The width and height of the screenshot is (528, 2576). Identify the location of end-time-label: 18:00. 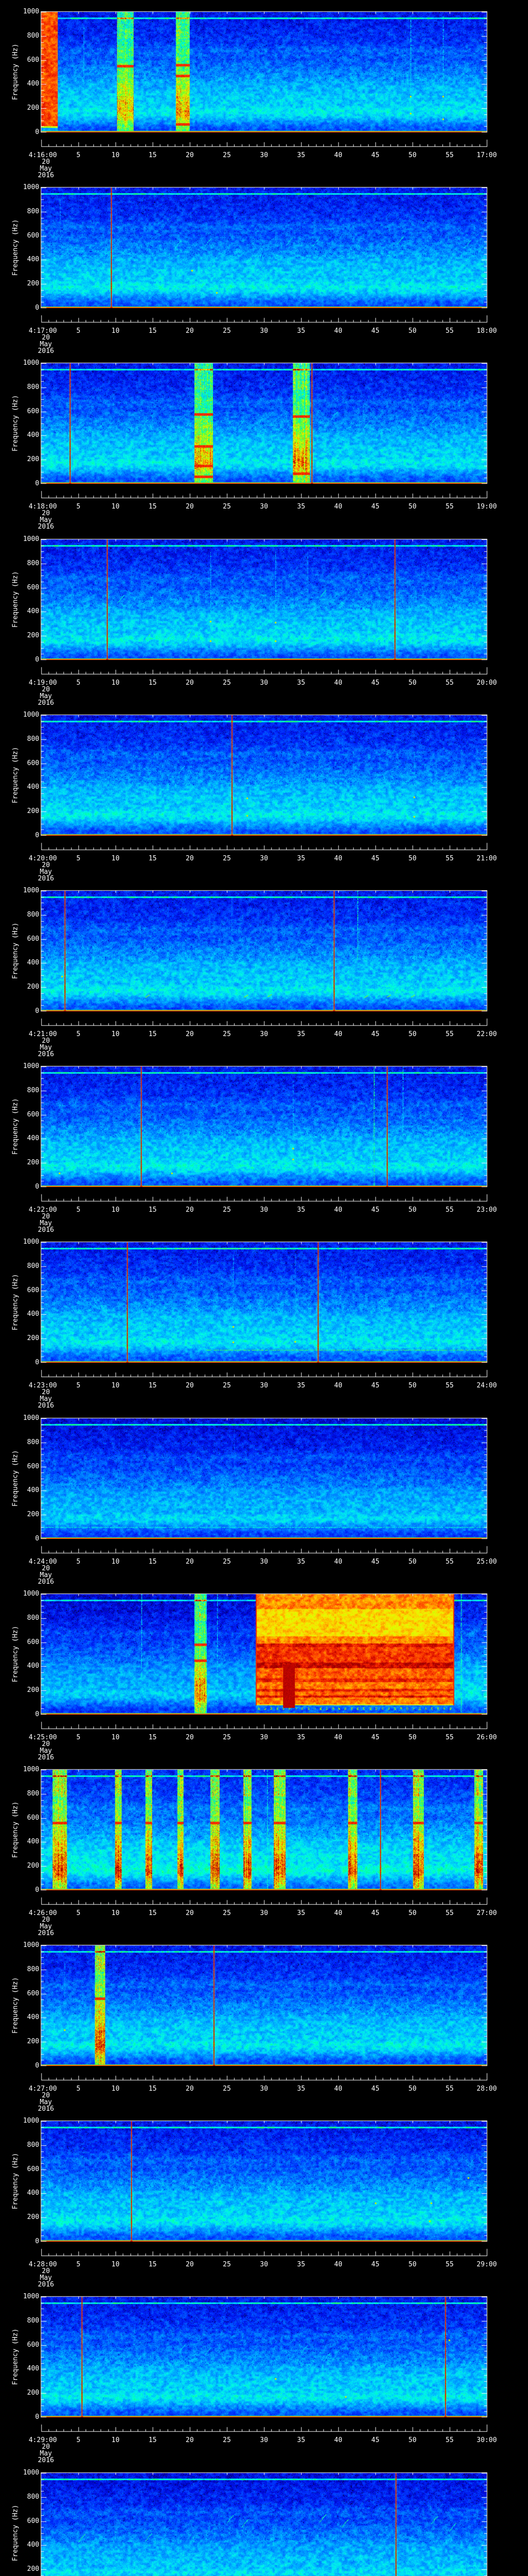
(486, 331).